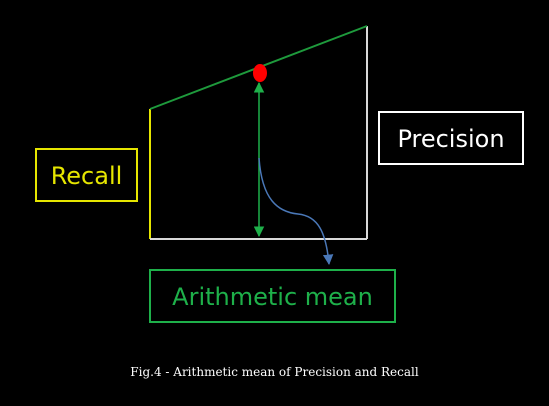  Describe the element at coordinates (296, 211) in the screenshot. I see `pointer-arrow` at that location.